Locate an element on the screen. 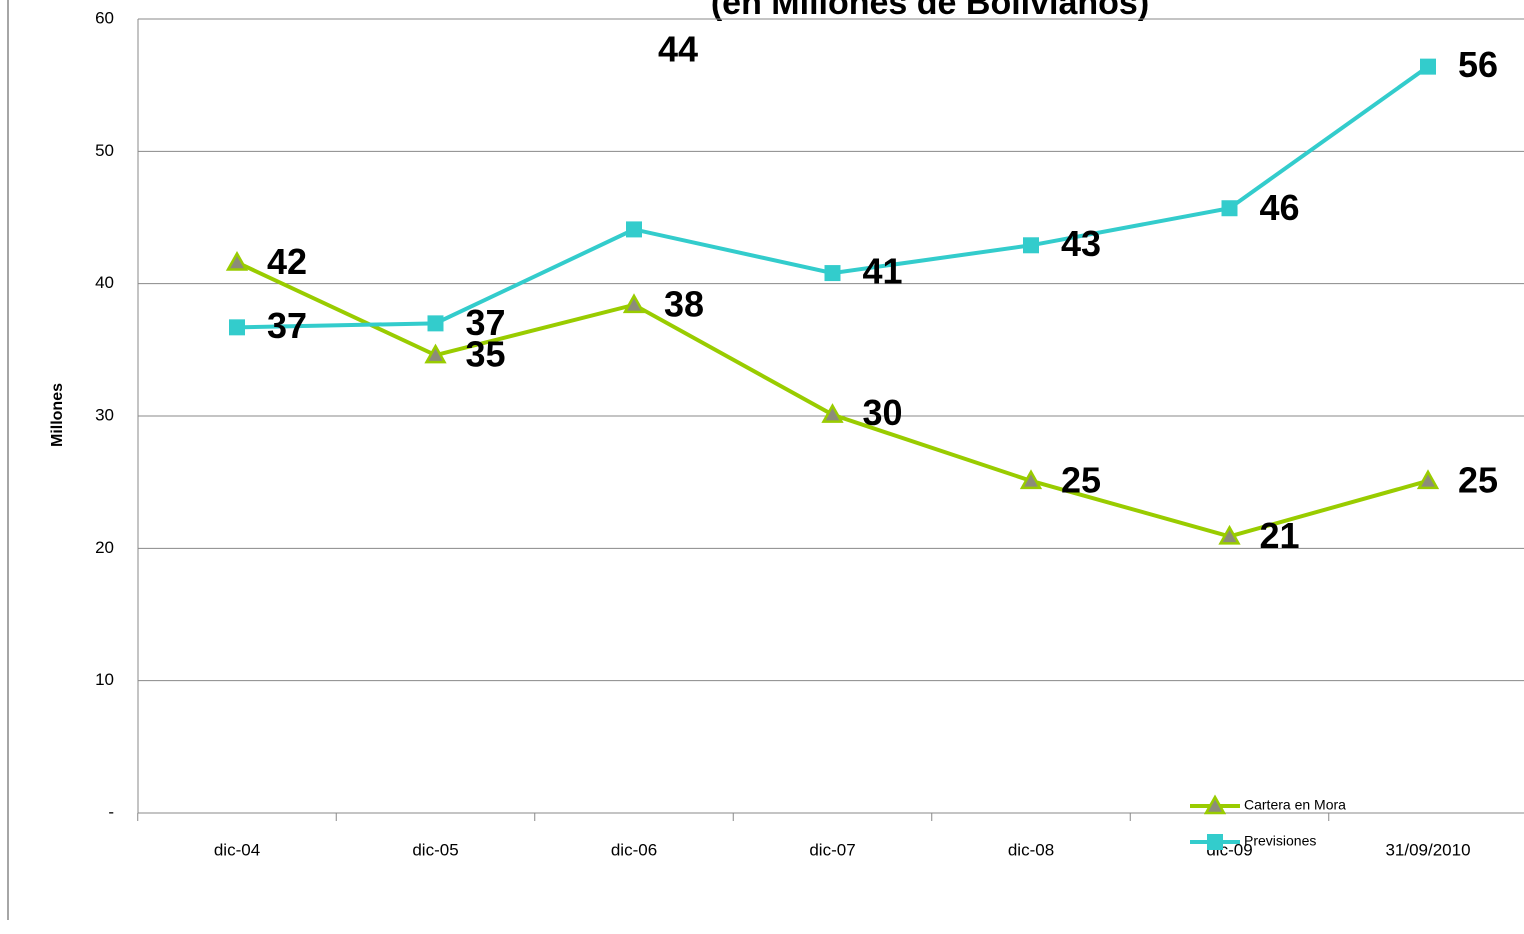 This screenshot has width=1524, height=934. data-label: 35 is located at coordinates (486, 354).